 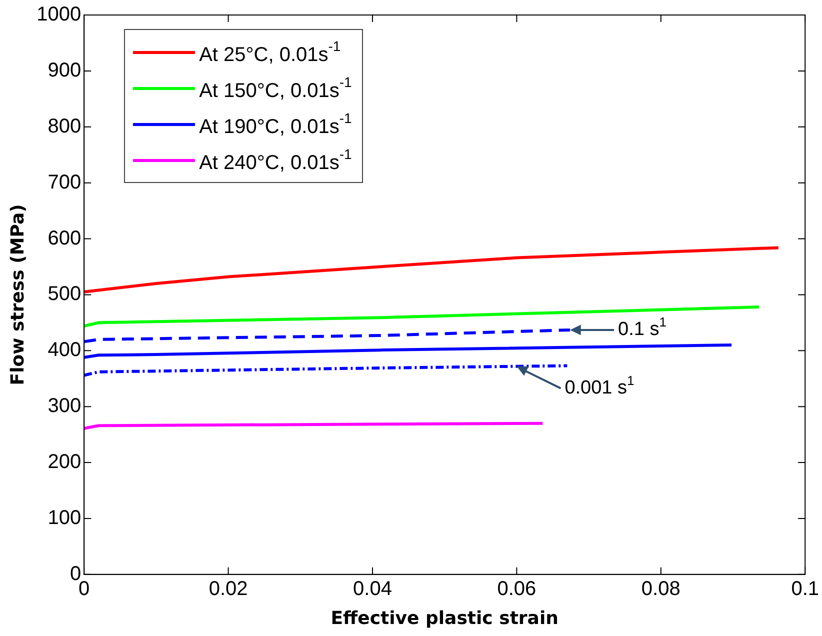 I want to click on x-tick-label: 0.06, so click(x=516, y=589).